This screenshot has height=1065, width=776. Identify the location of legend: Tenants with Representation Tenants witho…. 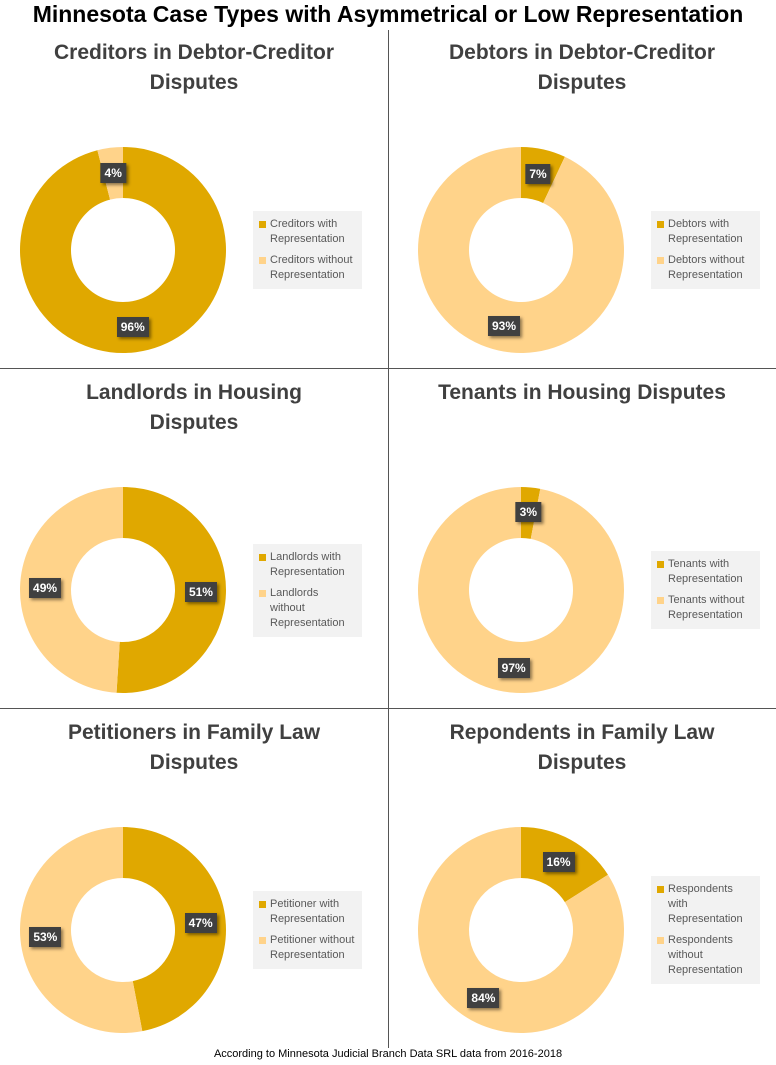
(705, 590).